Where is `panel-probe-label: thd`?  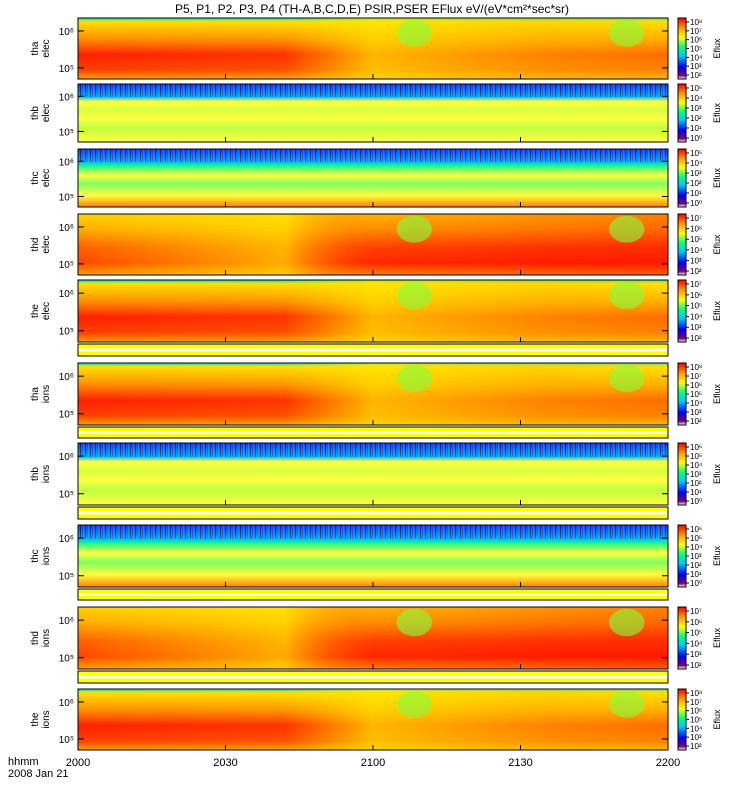
panel-probe-label: thd is located at coordinates (35, 245).